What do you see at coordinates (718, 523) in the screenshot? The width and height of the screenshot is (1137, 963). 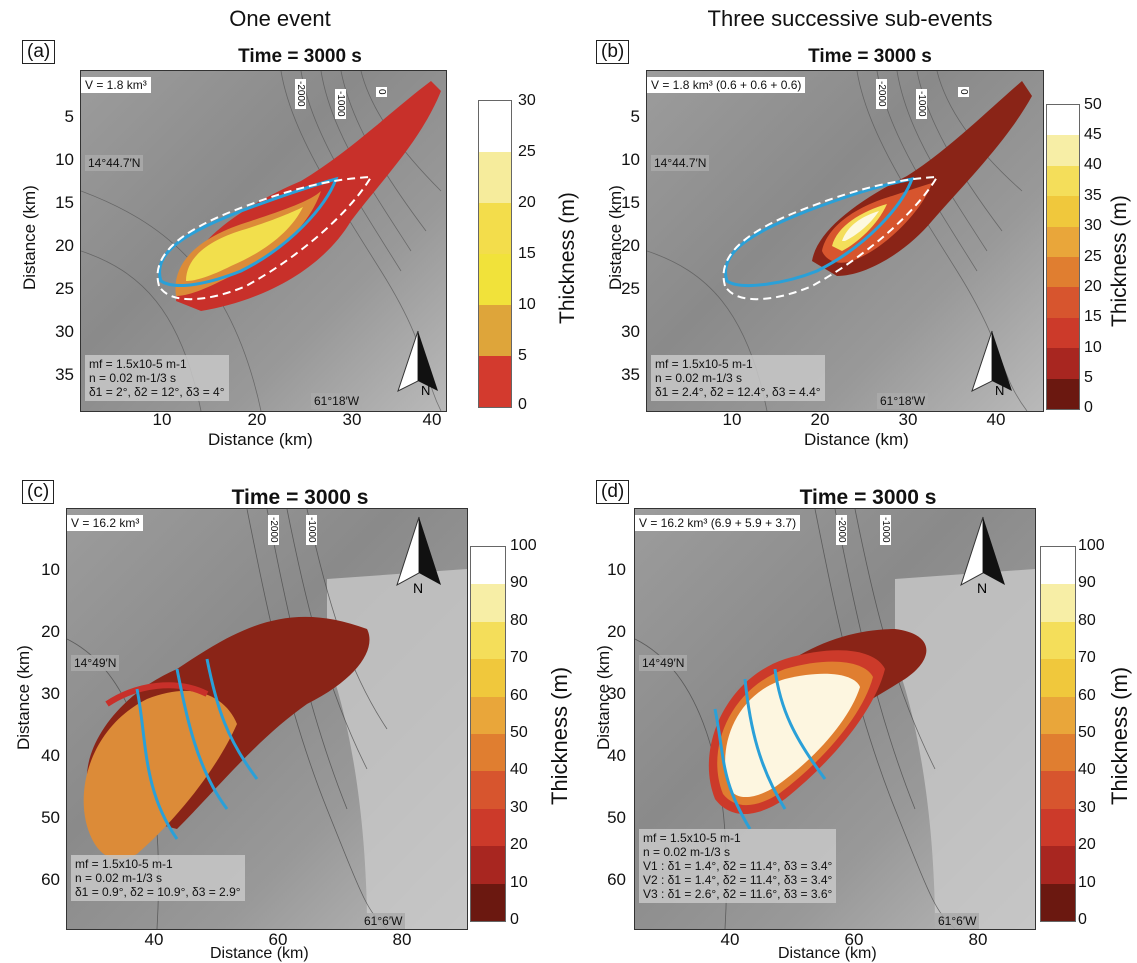 I see `volume-label: V = 16.2 km³ (6.9 + 5.9 + 3.7)` at bounding box center [718, 523].